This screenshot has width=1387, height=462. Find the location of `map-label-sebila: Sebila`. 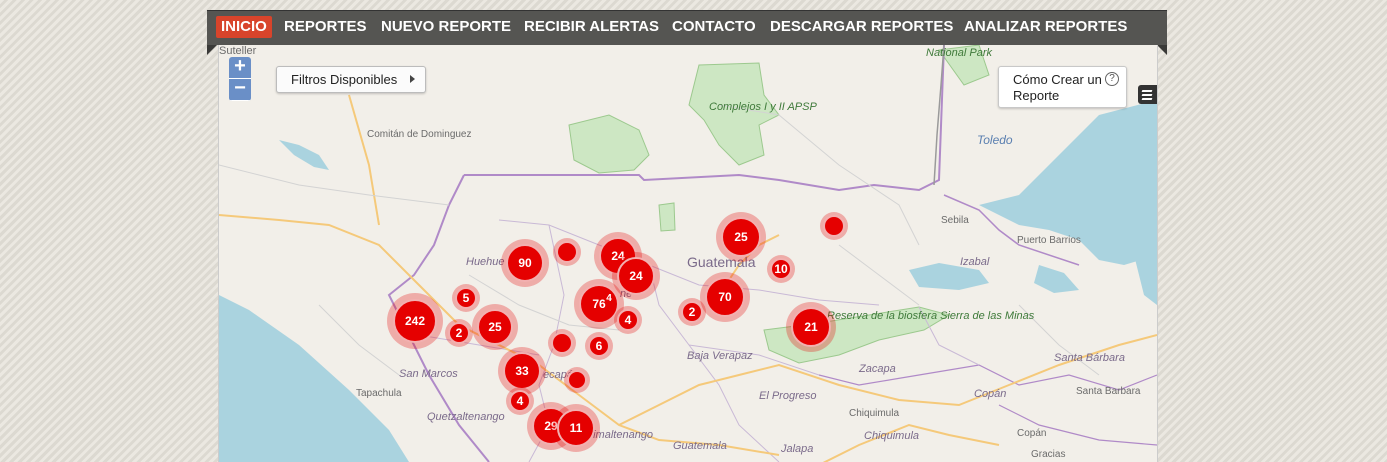

map-label-sebila: Sebila is located at coordinates (955, 220).